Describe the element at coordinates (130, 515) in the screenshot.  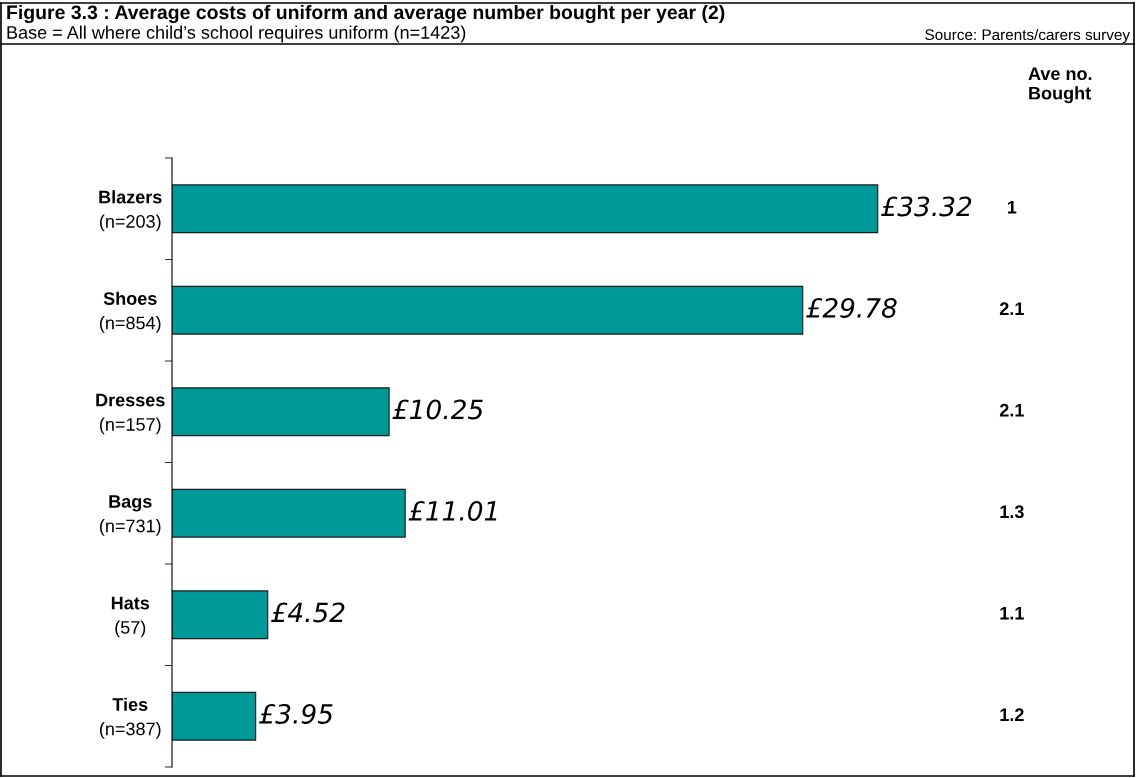
I see `y-tick-label: Bags (n=731)` at that location.